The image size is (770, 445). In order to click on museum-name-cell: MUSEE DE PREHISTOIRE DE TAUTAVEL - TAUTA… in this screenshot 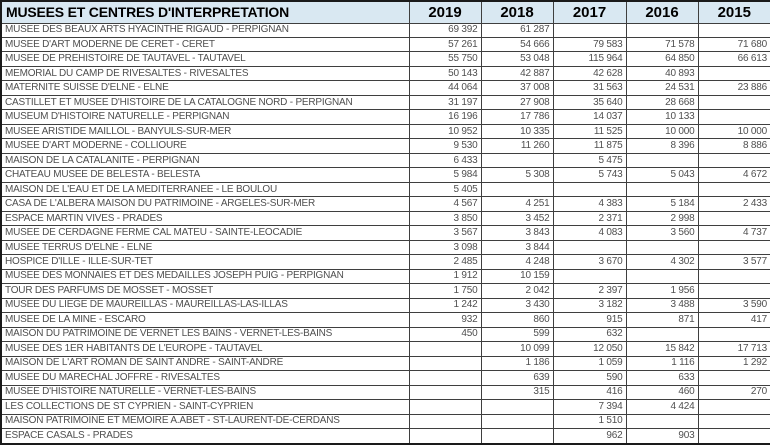, I will do `click(205, 59)`.